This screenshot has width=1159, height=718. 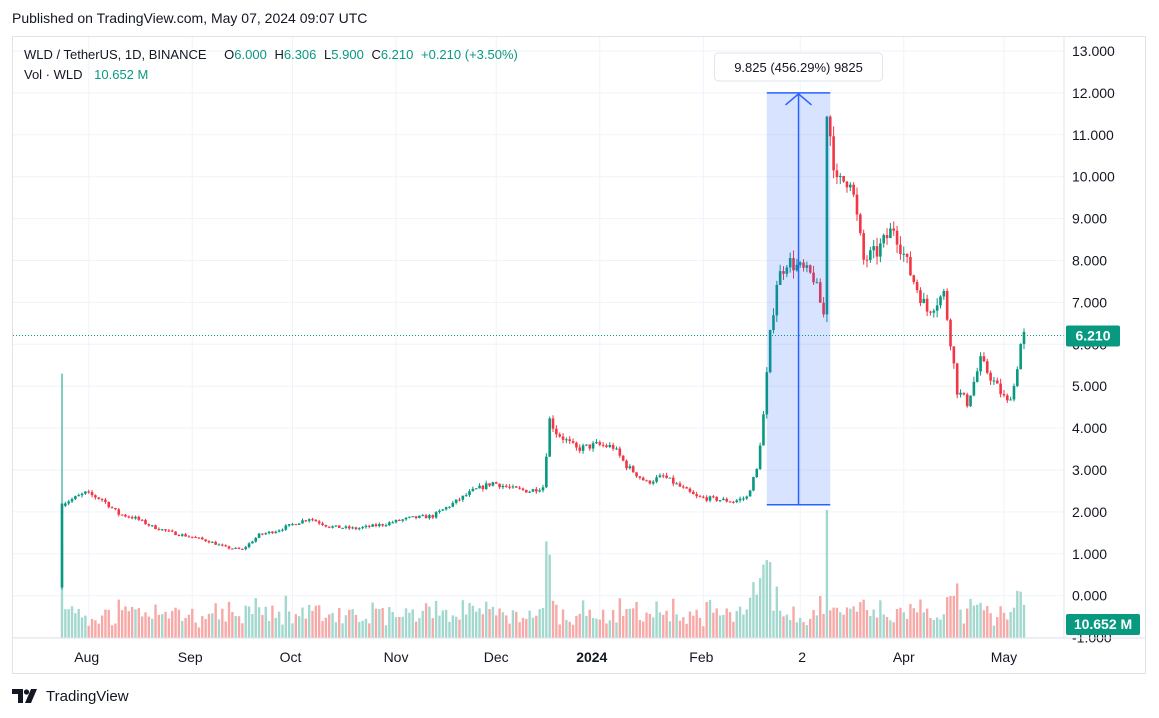 What do you see at coordinates (798, 67) in the screenshot?
I see `measure-label: 9.825 (456.29%) 9825` at bounding box center [798, 67].